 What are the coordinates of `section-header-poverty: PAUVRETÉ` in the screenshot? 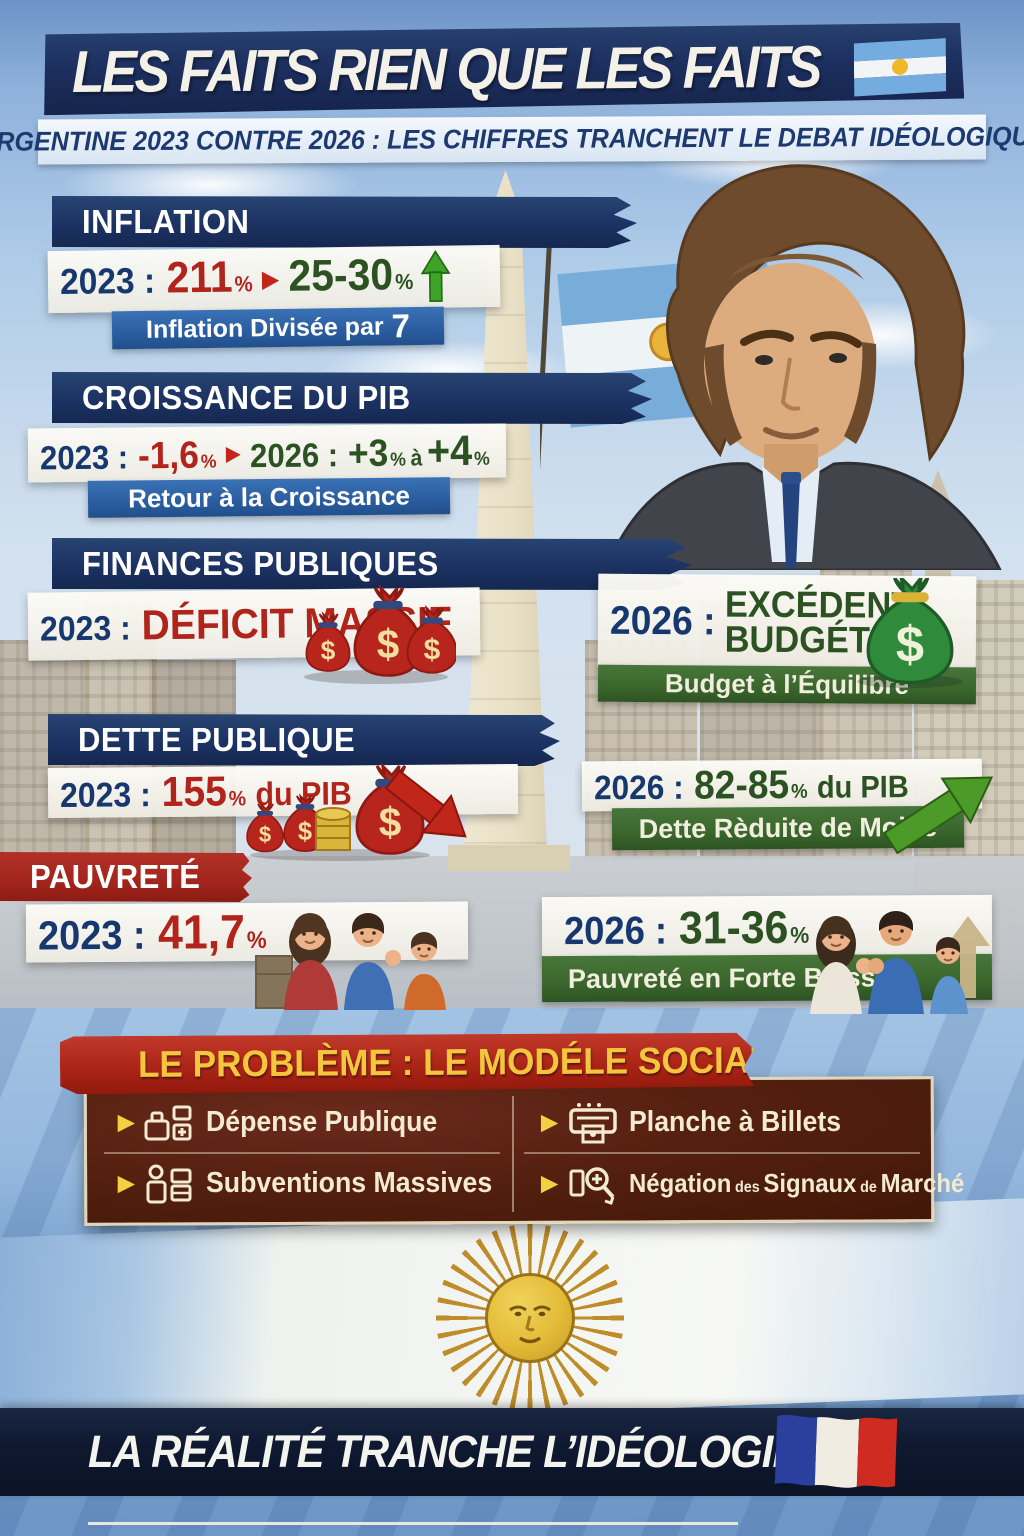 It's located at (126, 877).